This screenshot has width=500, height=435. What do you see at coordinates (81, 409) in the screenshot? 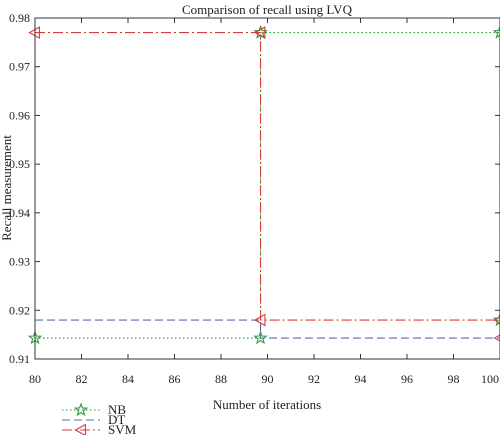
I see `legend-marker-nb` at bounding box center [81, 409].